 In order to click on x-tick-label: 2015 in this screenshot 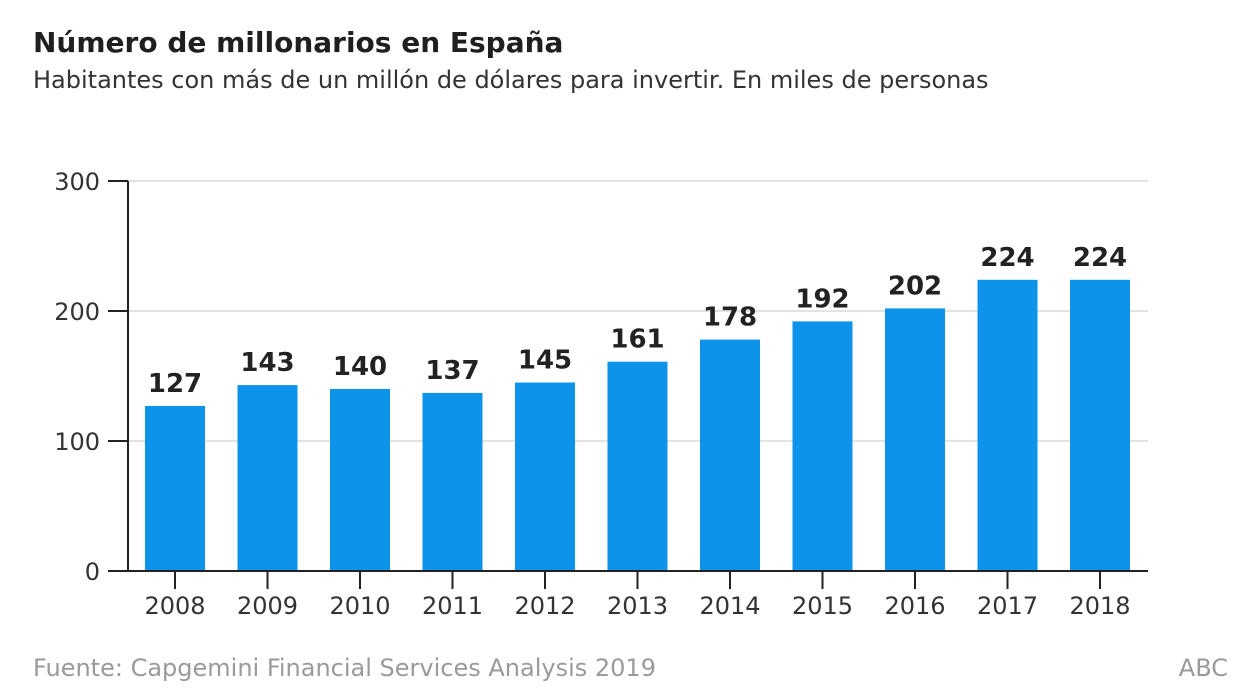, I will do `click(822, 606)`.